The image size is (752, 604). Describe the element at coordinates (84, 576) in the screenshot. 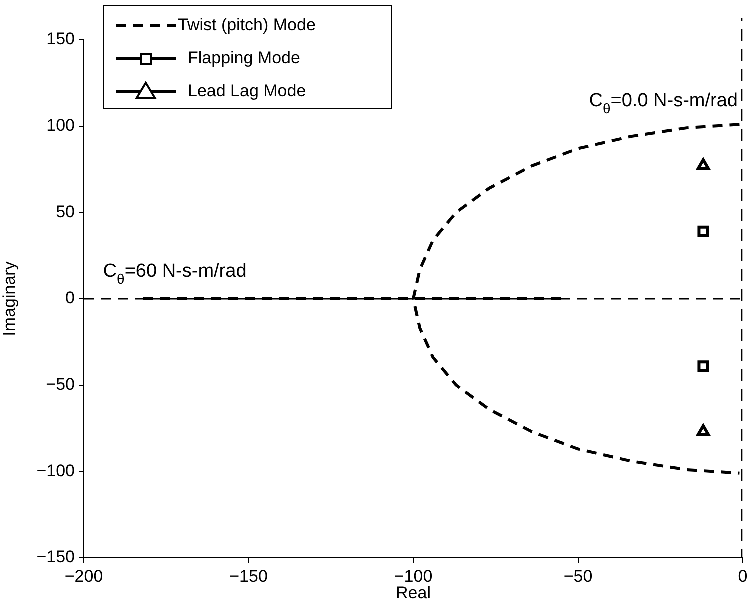

I see `x-tick-label: −200` at that location.